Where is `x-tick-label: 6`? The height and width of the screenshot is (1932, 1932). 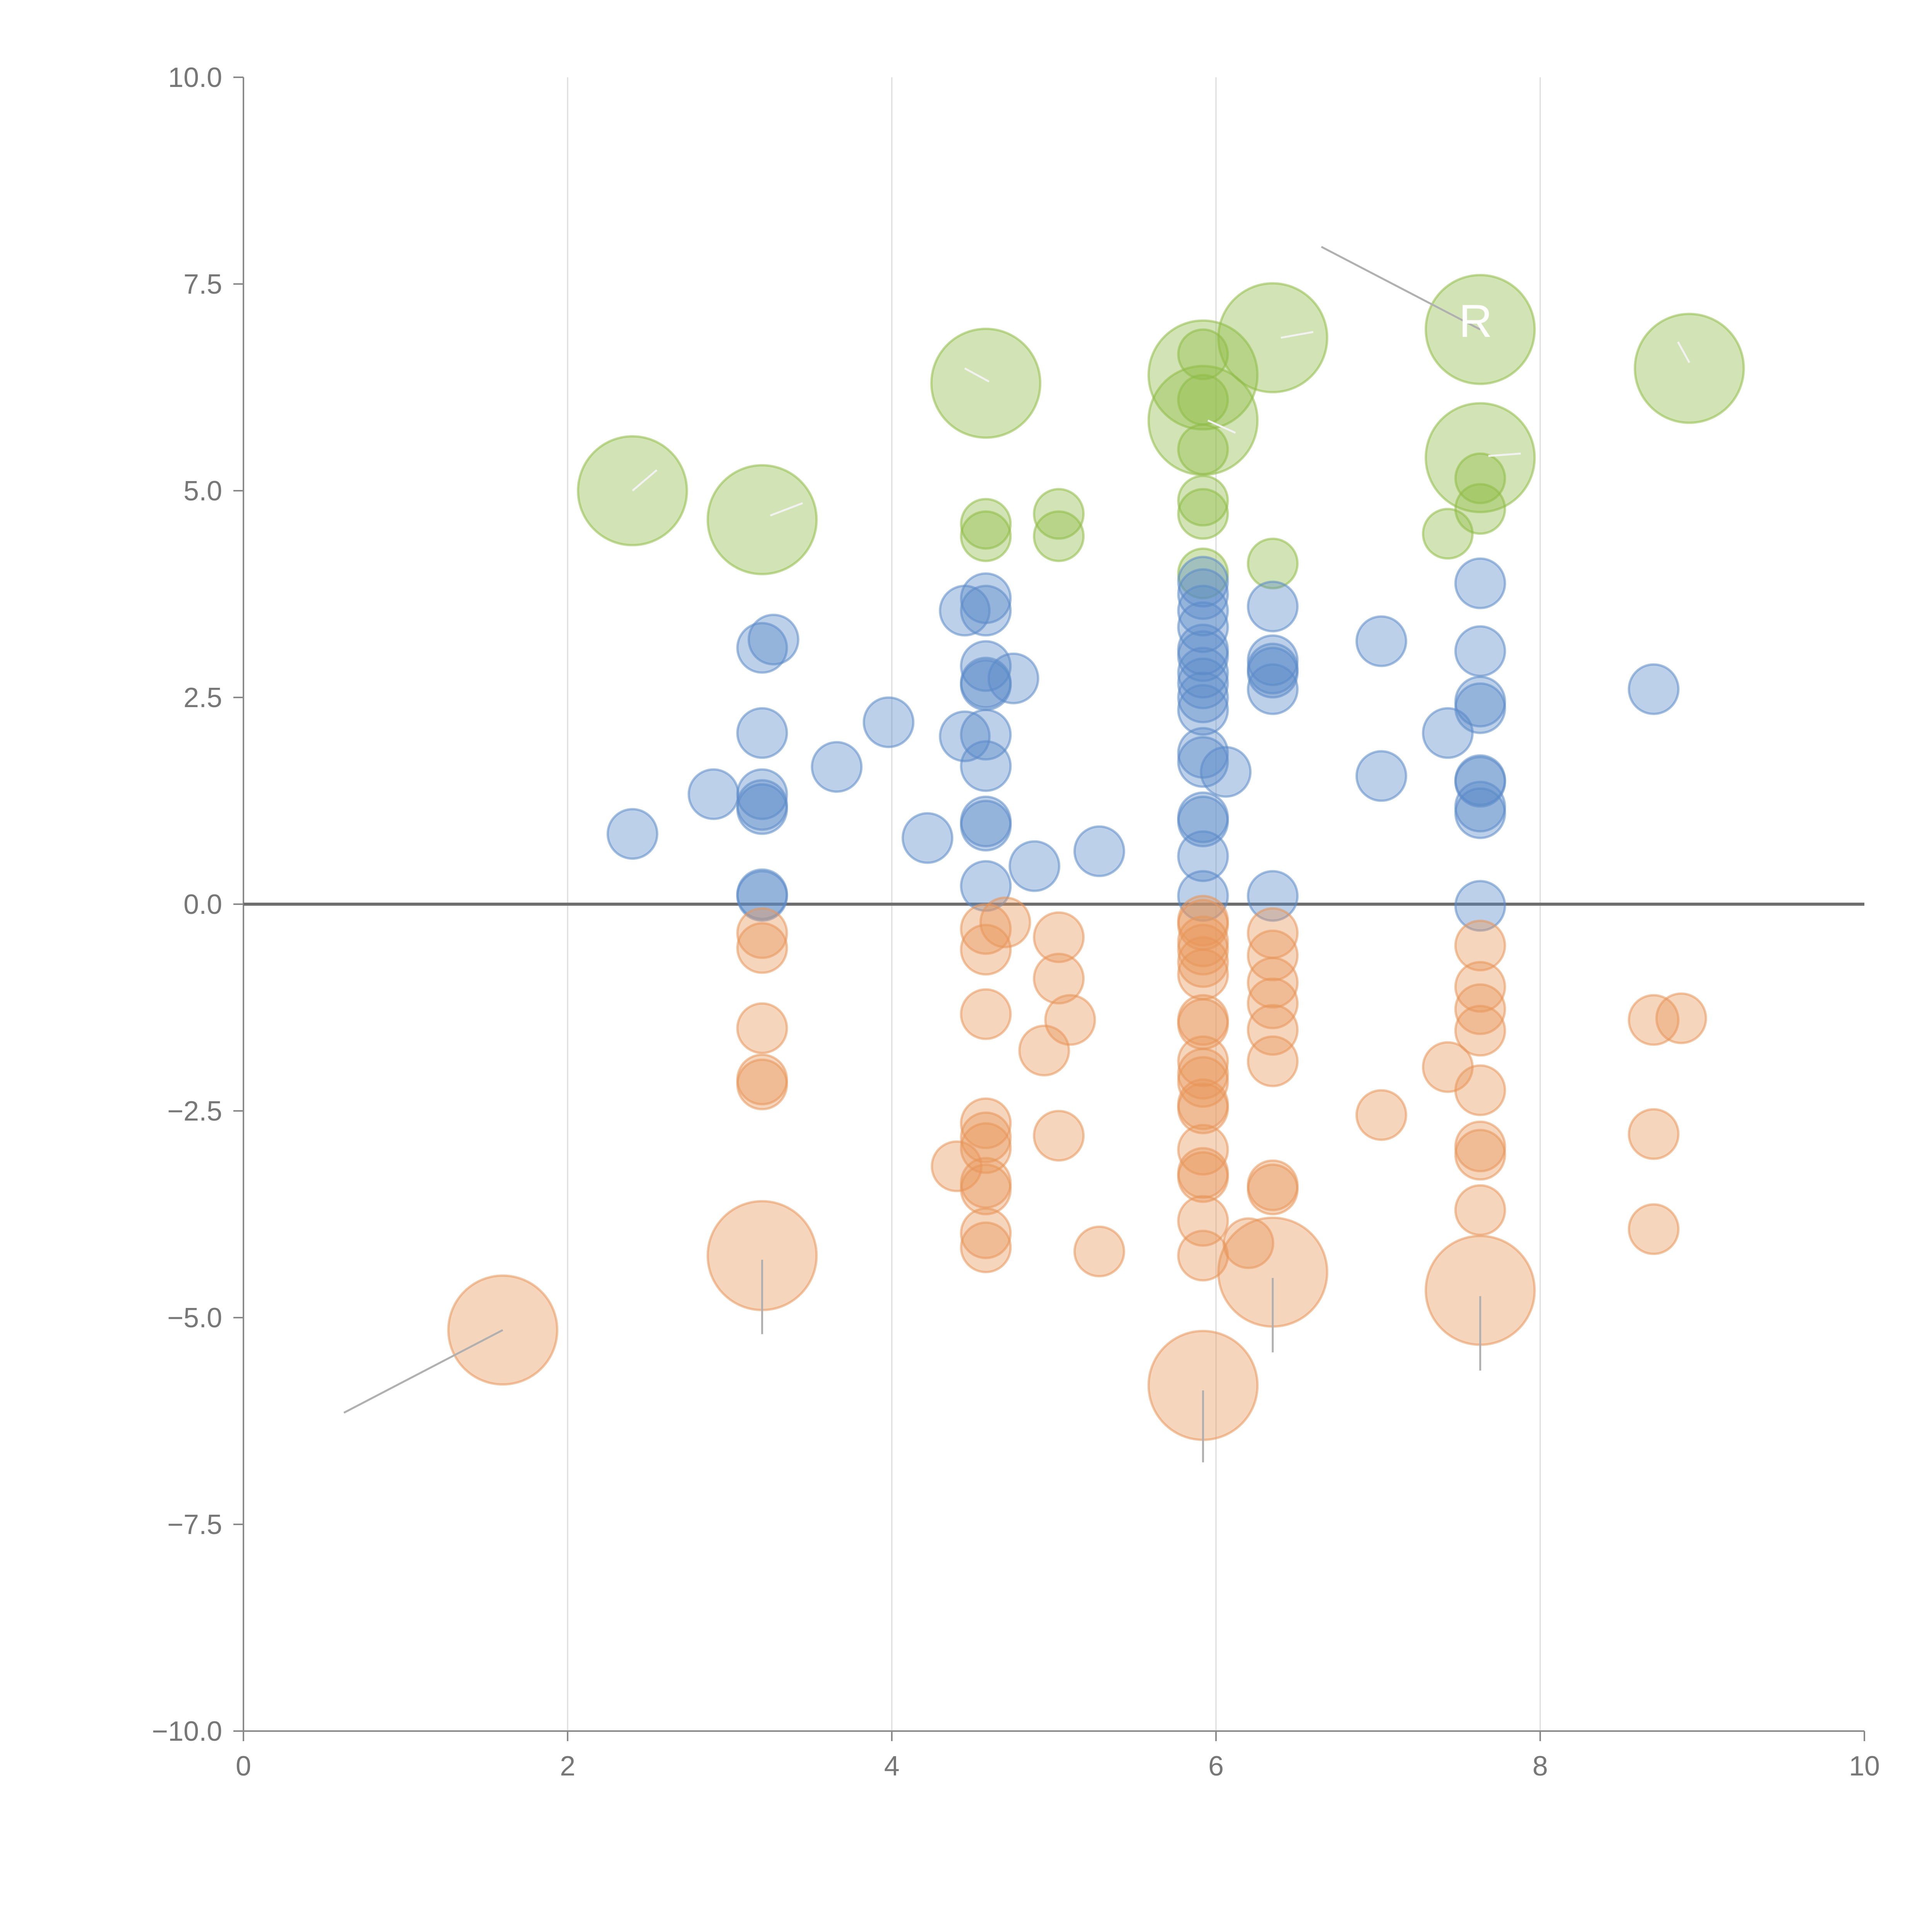 x-tick-label: 6 is located at coordinates (1216, 1767).